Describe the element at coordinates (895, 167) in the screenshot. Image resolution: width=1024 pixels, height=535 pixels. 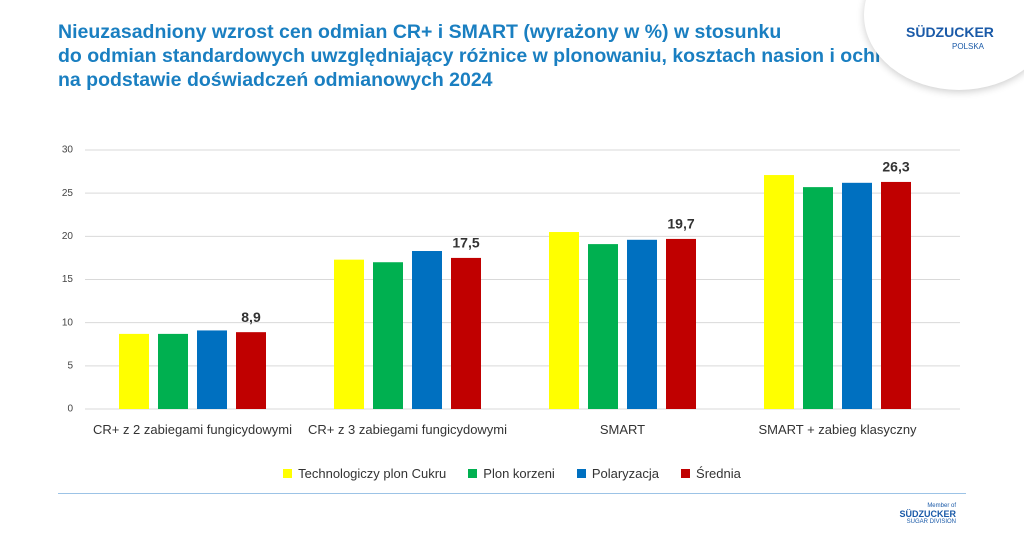
I see `value-label: 26,3` at that location.